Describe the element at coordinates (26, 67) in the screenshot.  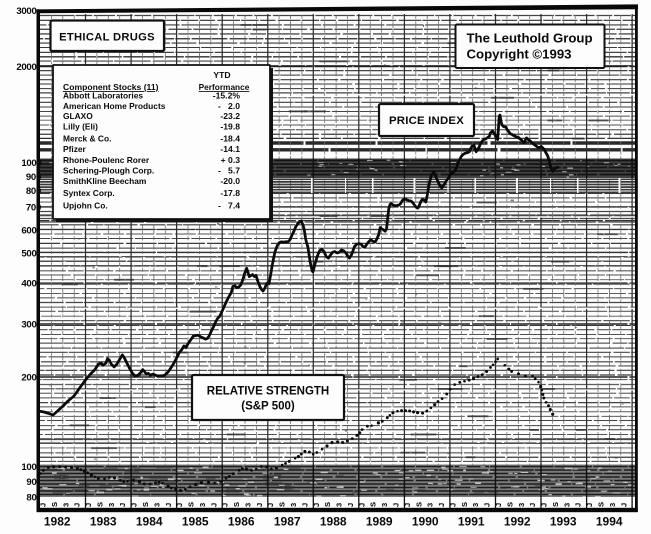
I see `svg-text: 2000` at that location.